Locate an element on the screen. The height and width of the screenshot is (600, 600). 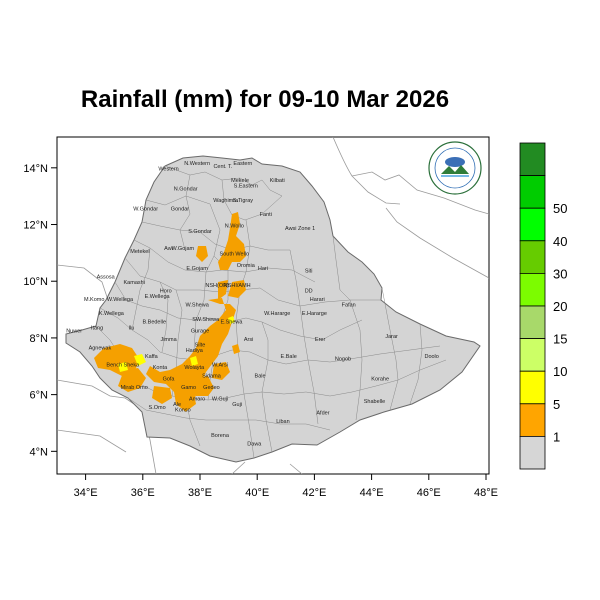
x-axis: 34°E 36°E 38°E 40°E 42°E 44°E 46°E 48°E is located at coordinates (286, 486).